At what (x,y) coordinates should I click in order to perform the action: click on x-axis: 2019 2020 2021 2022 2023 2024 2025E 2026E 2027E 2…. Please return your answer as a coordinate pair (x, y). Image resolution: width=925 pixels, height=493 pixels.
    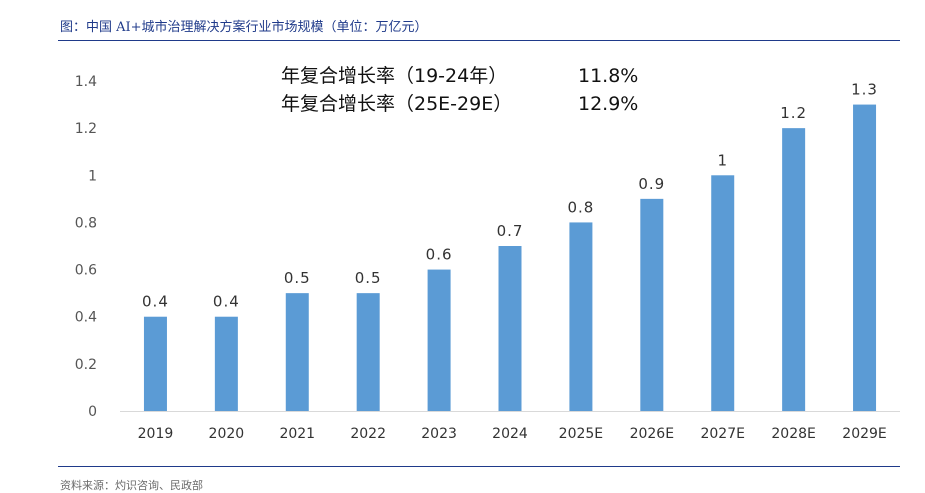
    Looking at the image, I should click on (512, 434).